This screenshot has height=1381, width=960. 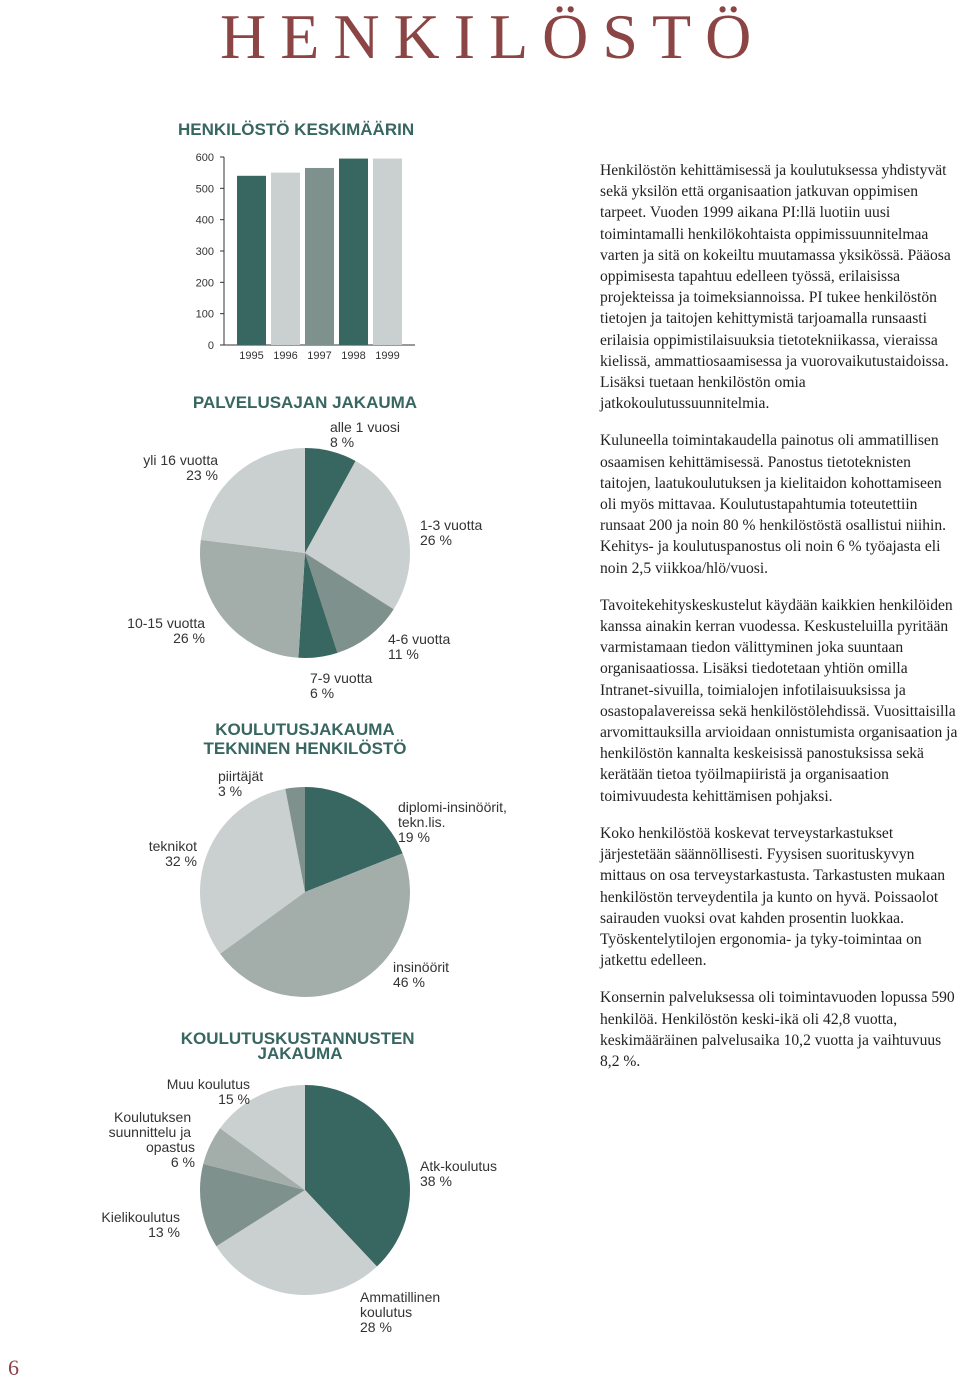 I want to click on chart-title: PALVELUSAJAN JAKAUMA, so click(x=305, y=402).